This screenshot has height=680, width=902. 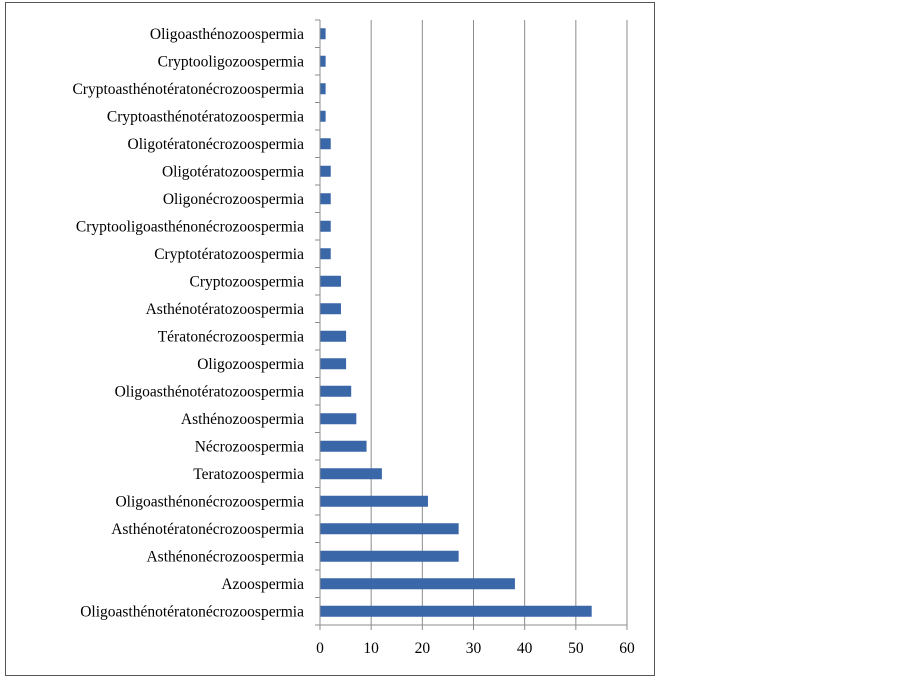 I want to click on category-label: Oligoasthénonécrozoospermia, so click(x=209, y=501).